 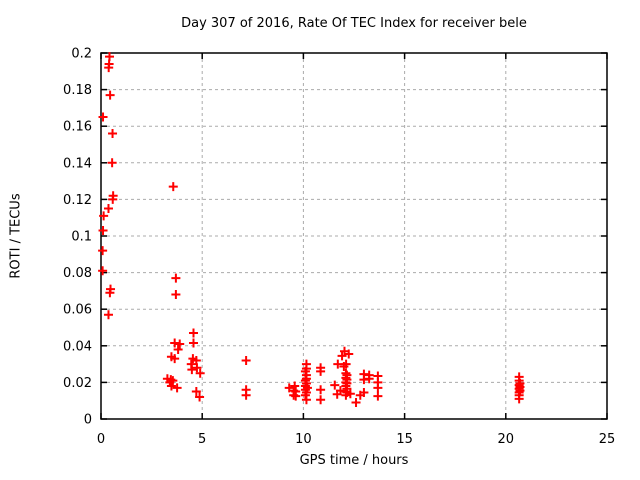 I want to click on y-tick-label: 0.2, so click(x=81, y=54).